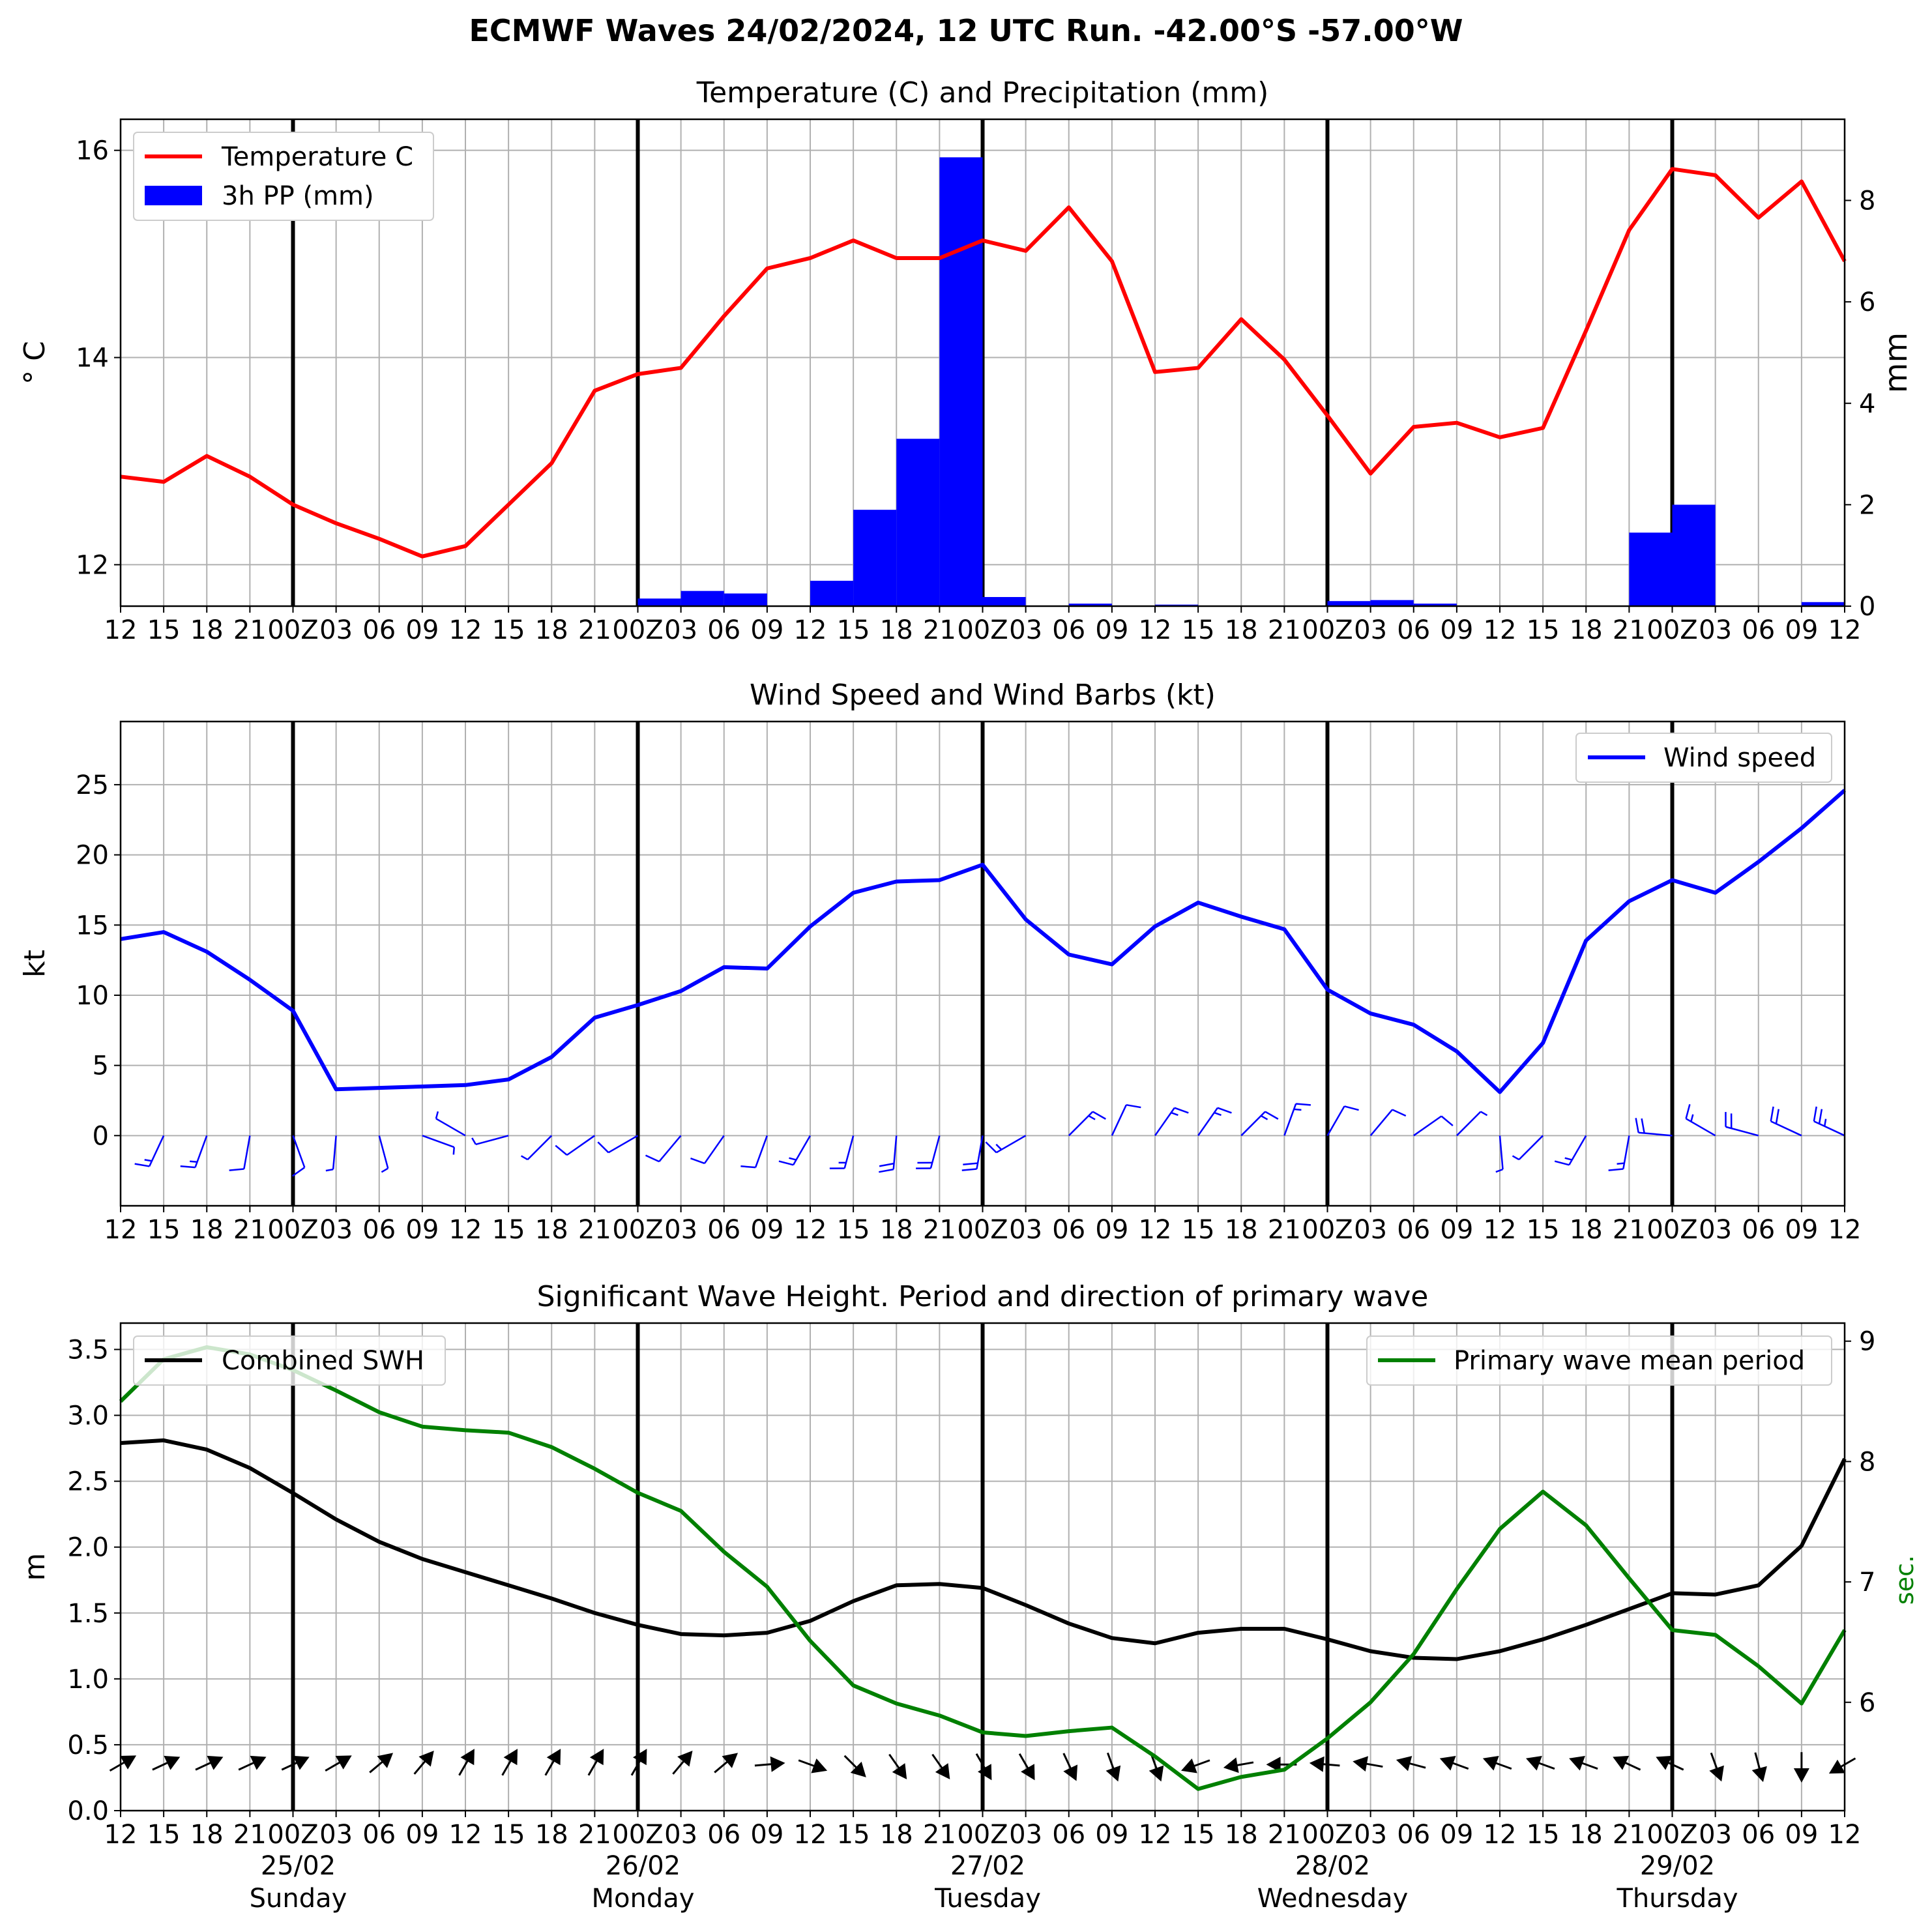  I want to click on day-date-label: 27/02, so click(988, 1866).